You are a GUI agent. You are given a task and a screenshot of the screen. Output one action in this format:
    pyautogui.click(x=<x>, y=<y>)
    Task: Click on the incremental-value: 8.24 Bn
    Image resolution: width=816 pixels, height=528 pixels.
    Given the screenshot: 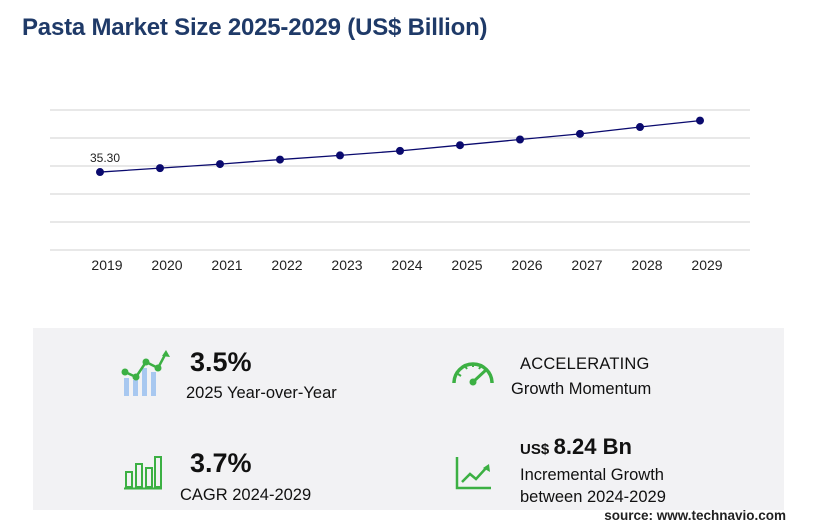 What is the action you would take?
    pyautogui.click(x=592, y=446)
    